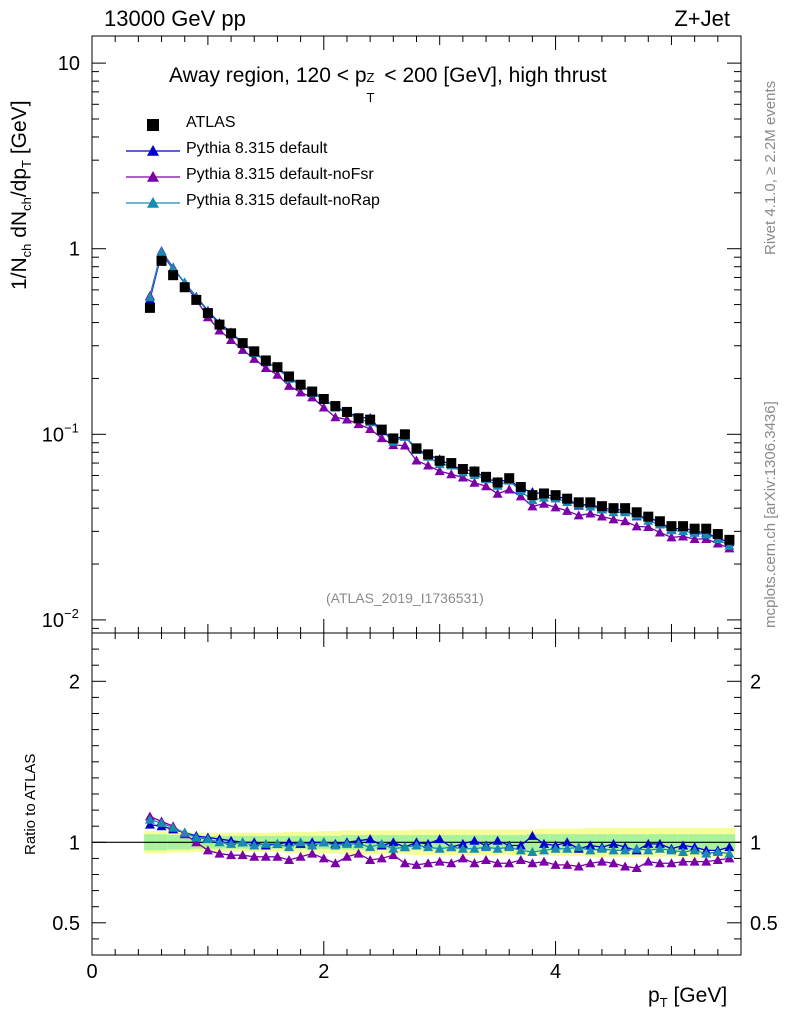 The height and width of the screenshot is (1024, 786). Describe the element at coordinates (764, 924) in the screenshot. I see `lower-y-tick-label-right: 0.5` at that location.